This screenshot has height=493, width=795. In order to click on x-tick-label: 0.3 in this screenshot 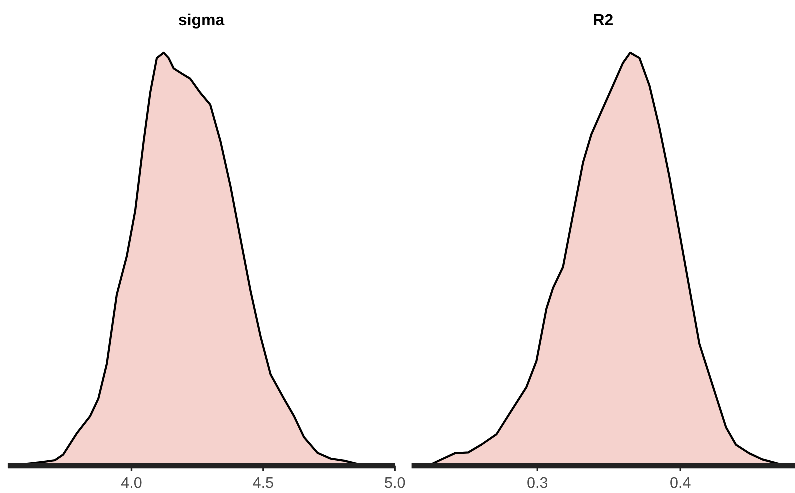, I will do `click(538, 482)`.